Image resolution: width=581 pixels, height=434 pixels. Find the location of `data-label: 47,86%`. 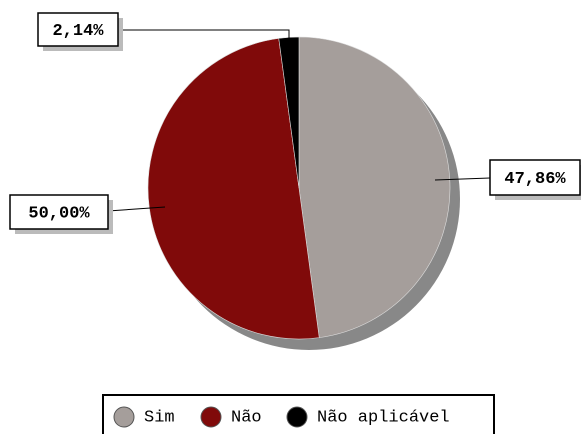

data-label: 47,86% is located at coordinates (535, 179).